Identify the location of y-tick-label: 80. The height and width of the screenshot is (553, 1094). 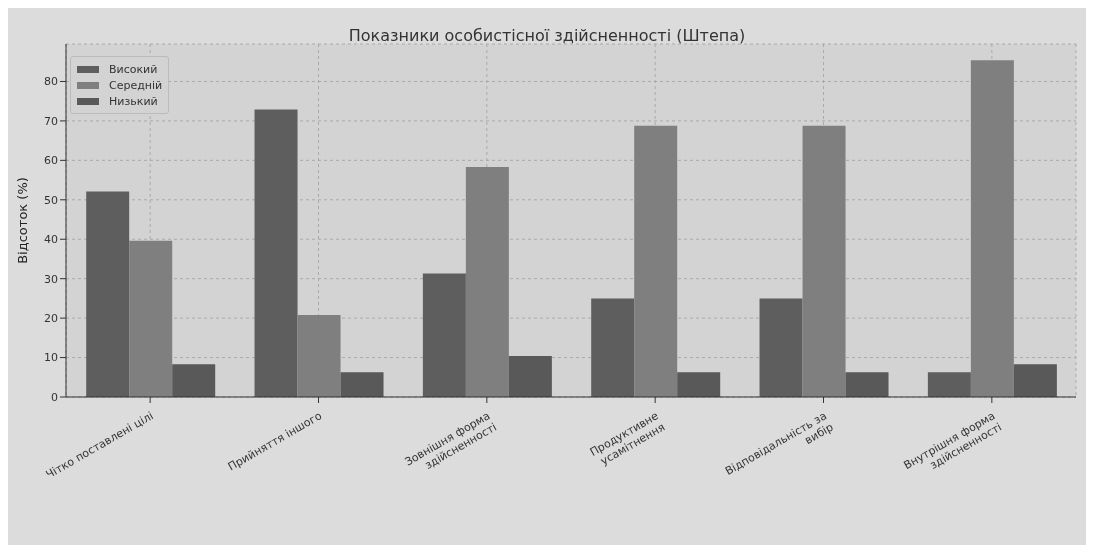
(51, 82).